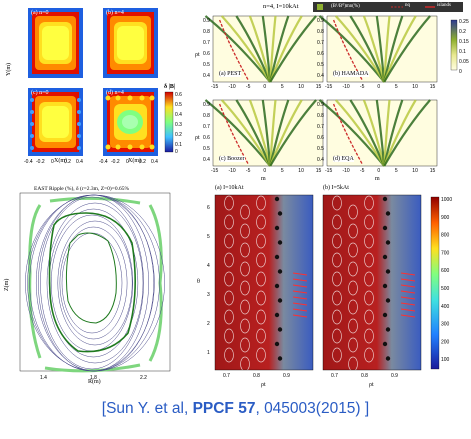 Image resolution: width=471 pixels, height=439 pixels. Describe the element at coordinates (170, 87) in the screenshot. I see `colorbar-title: δ |B|` at that location.